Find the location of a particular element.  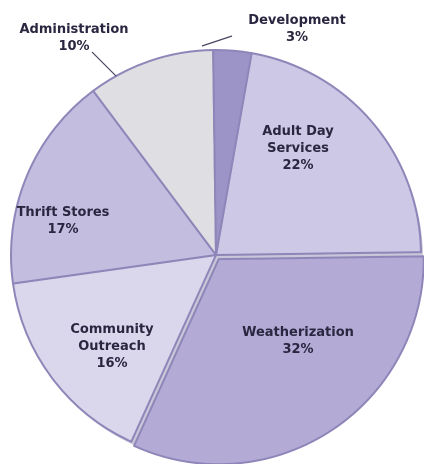

slice-label-community-outreach: Community Outreach 16% is located at coordinates (112, 346).